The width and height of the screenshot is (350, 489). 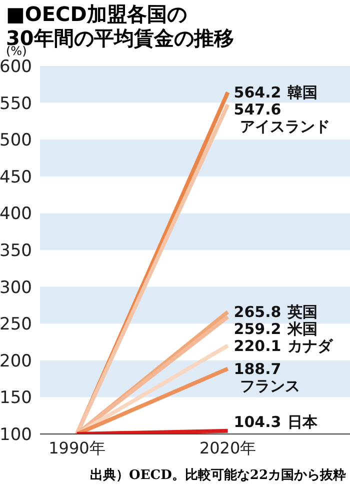 What do you see at coordinates (16, 361) in the screenshot?
I see `y-tick-label: 200` at bounding box center [16, 361].